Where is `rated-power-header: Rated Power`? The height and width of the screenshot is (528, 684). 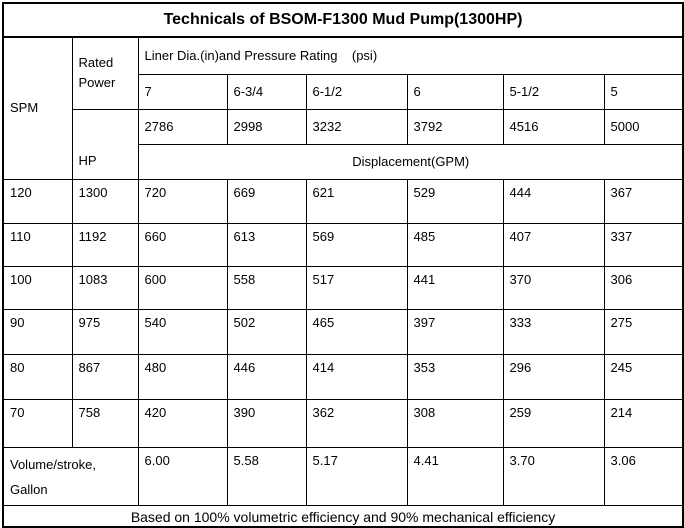 rated-power-header: Rated Power is located at coordinates (105, 73).